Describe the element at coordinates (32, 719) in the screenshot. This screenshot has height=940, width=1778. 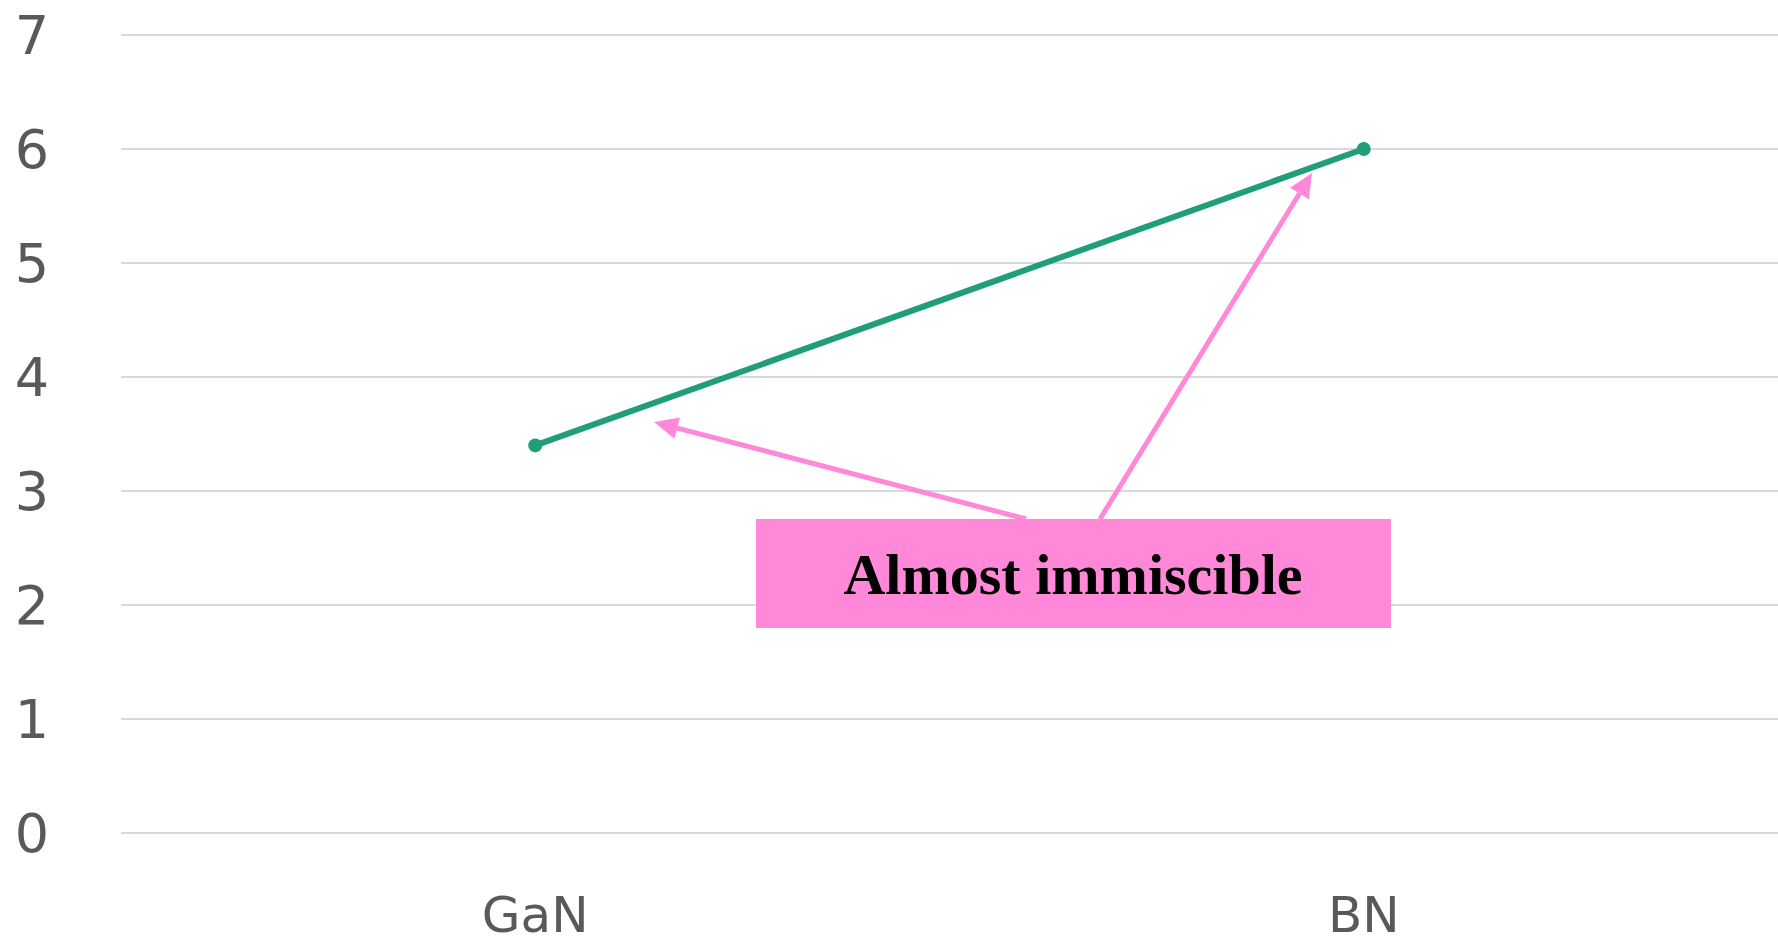
I see `y-tick-label: 1` at that location.